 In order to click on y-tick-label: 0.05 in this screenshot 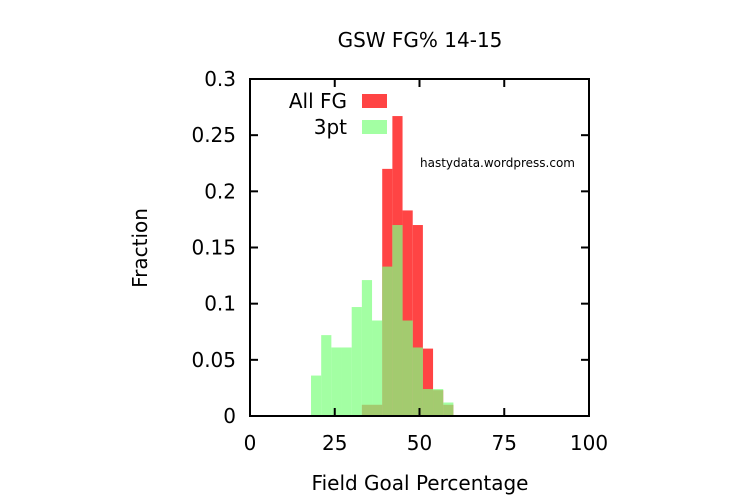, I will do `click(213, 360)`.